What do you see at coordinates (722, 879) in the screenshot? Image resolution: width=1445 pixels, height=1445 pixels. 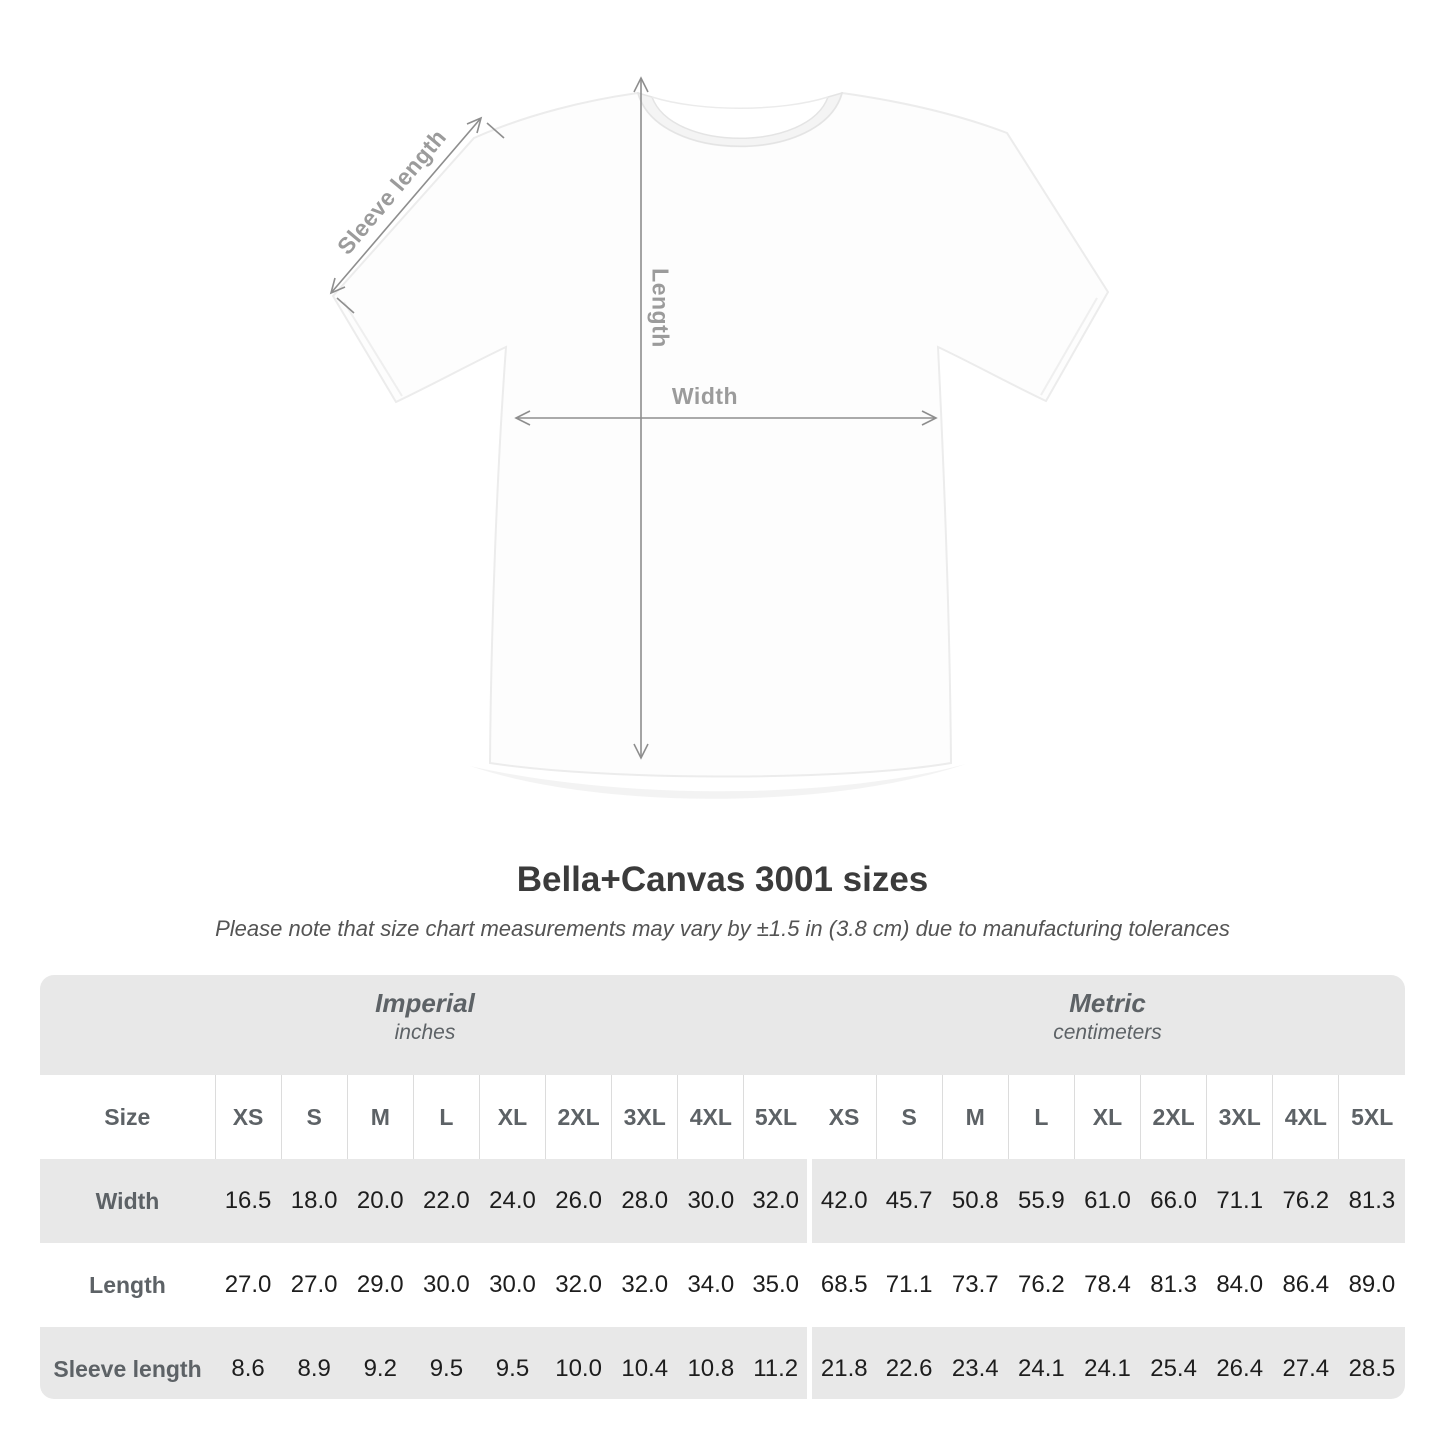 I see `page-title: Bella+Canvas 3001 sizes` at bounding box center [722, 879].